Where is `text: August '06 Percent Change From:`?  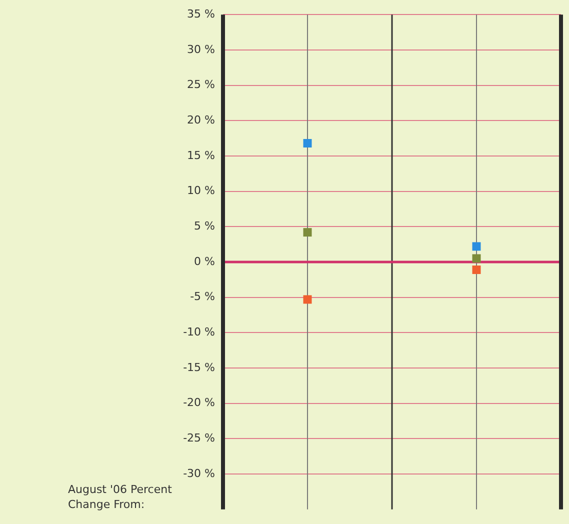 text: August '06 Percent Change From: is located at coordinates (120, 497).